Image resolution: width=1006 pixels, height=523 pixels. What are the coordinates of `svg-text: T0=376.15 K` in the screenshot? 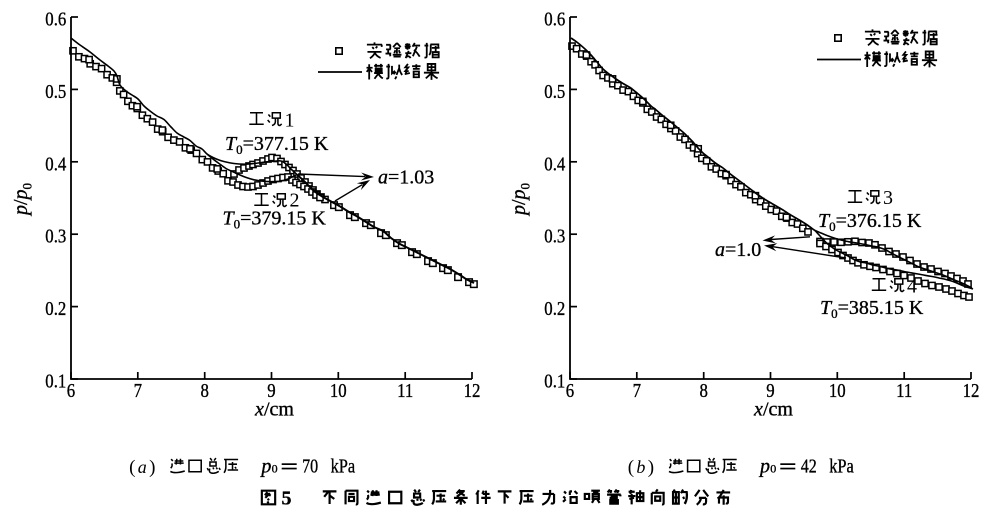 It's located at (870, 222).